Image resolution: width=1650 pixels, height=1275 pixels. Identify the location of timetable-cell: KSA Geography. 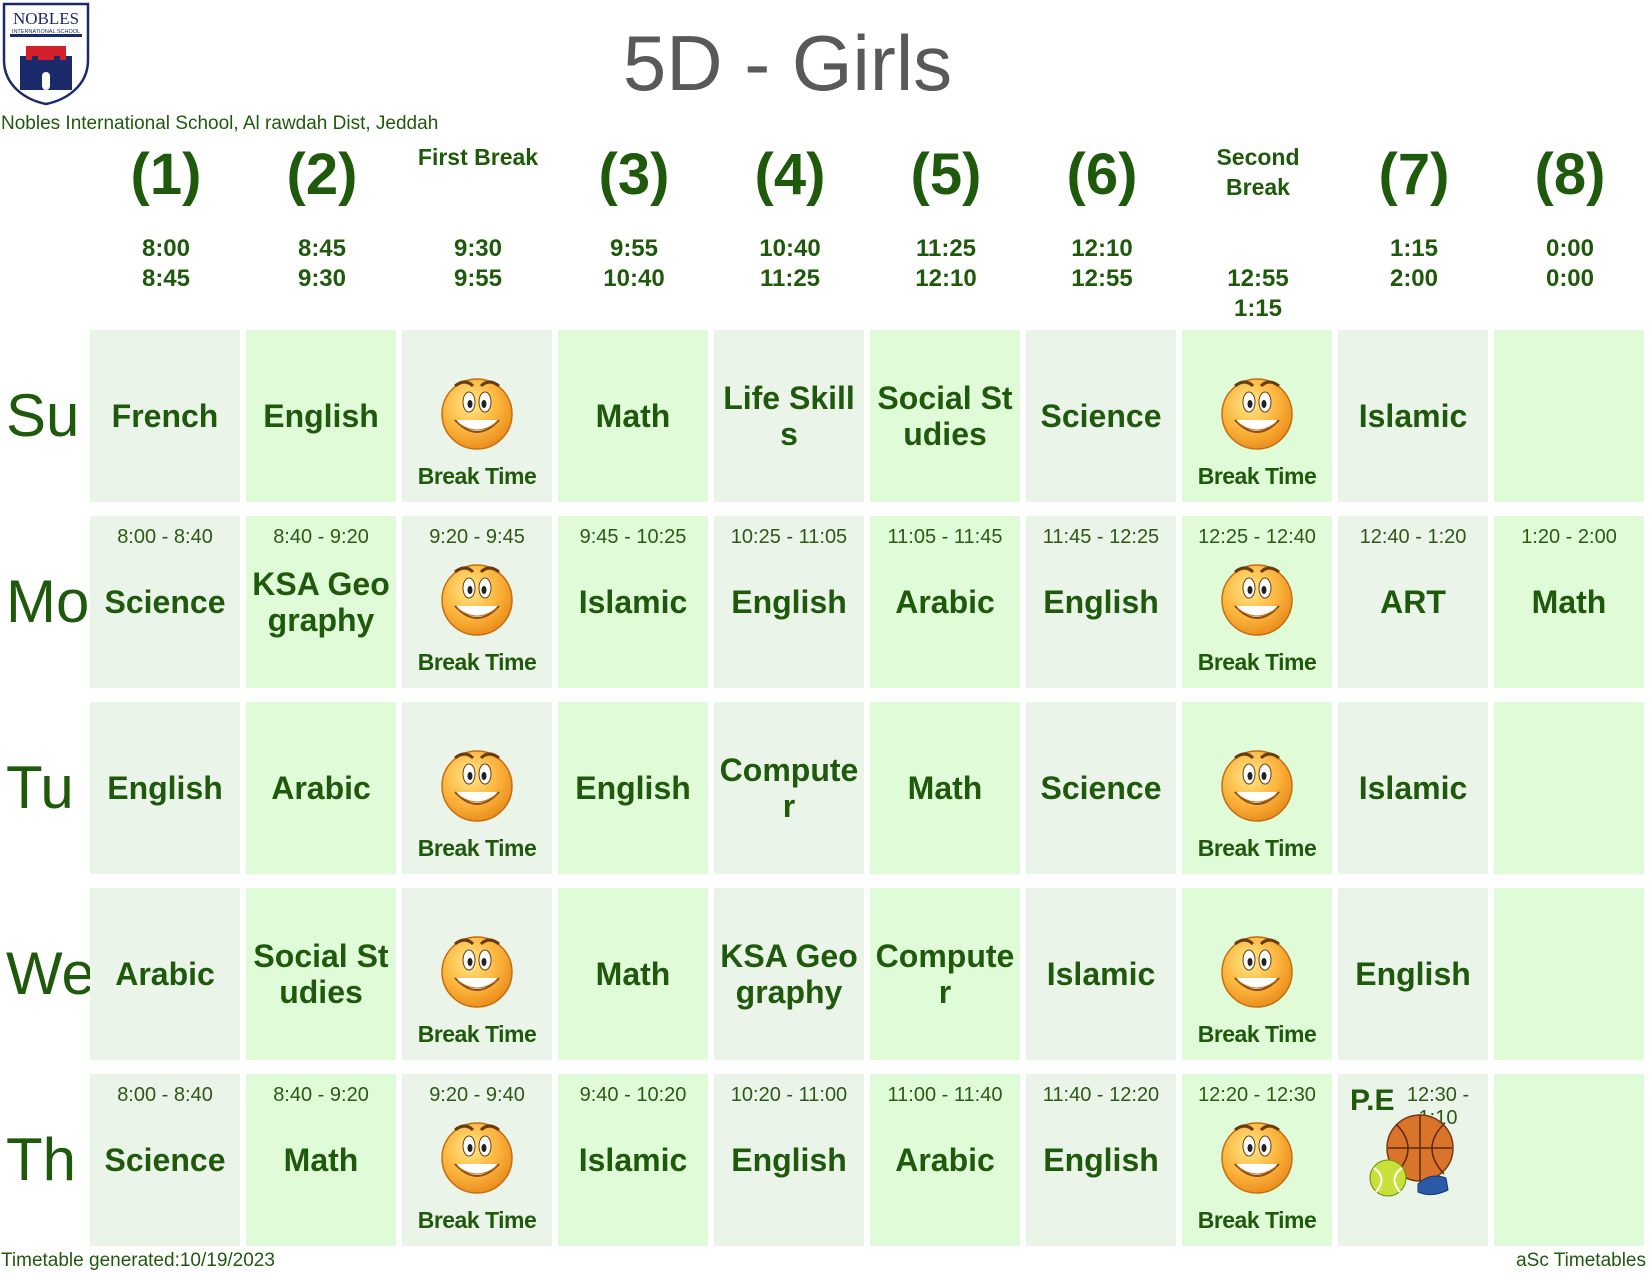
(789, 974).